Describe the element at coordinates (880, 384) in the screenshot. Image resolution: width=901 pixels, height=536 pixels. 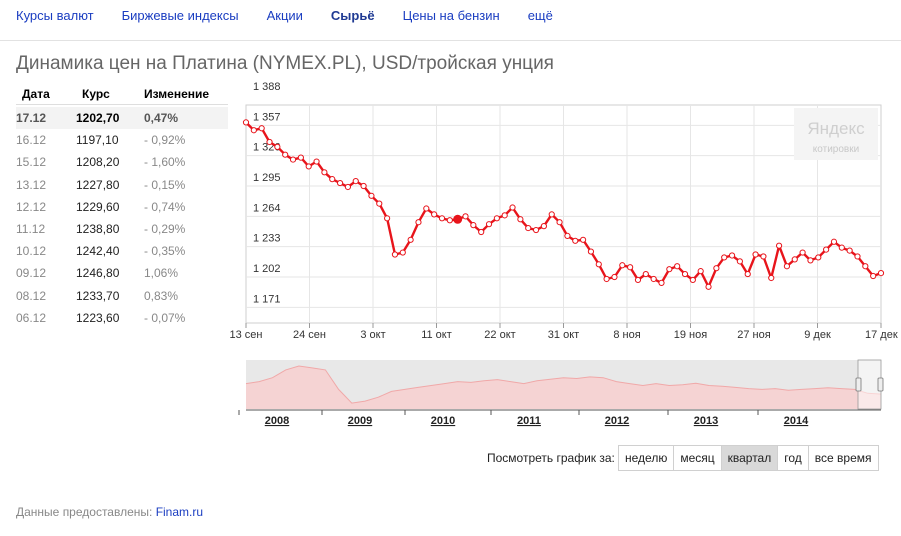
I see `overview-handle-right` at that location.